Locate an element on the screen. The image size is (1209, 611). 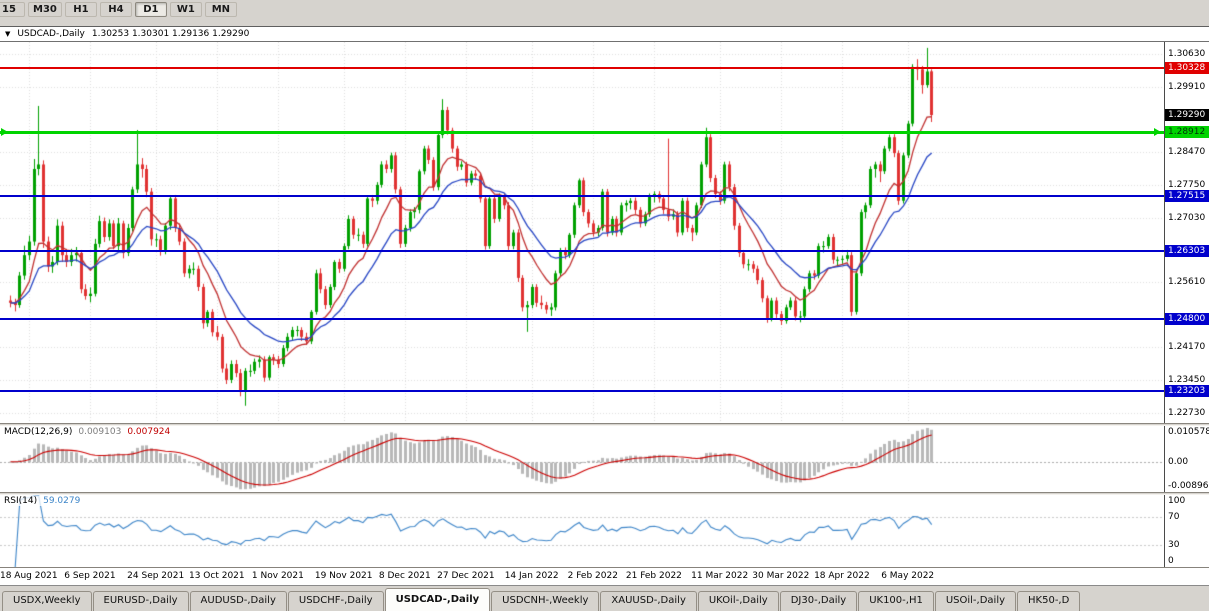
date-label: 27 Dec 2021 is located at coordinates (466, 576).